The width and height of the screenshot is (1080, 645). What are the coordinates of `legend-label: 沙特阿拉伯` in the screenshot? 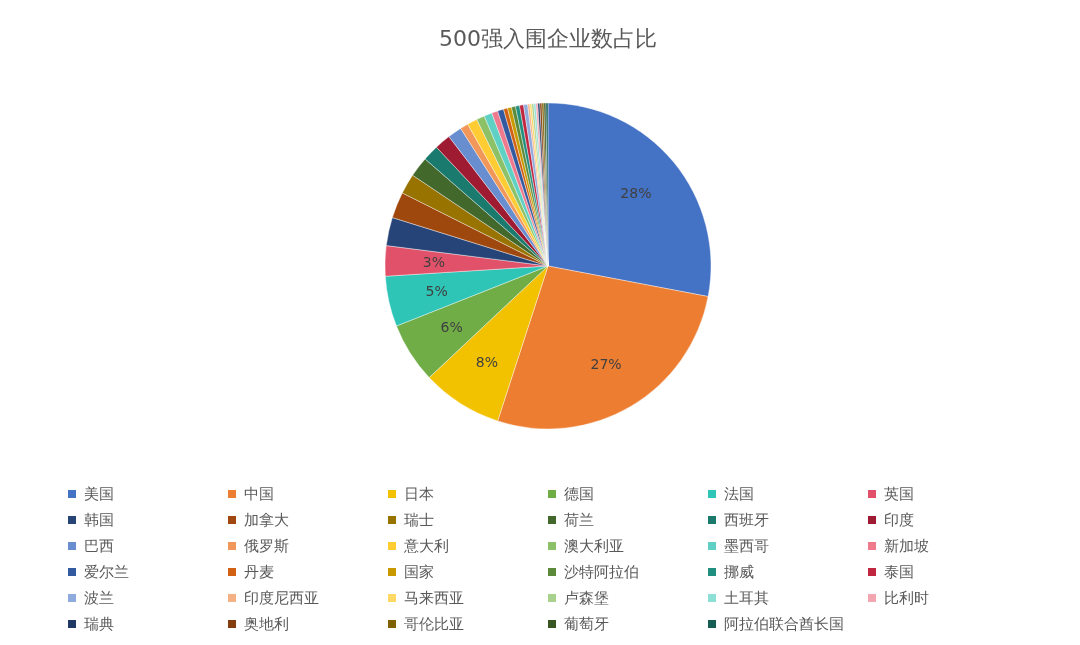 It's located at (601, 572).